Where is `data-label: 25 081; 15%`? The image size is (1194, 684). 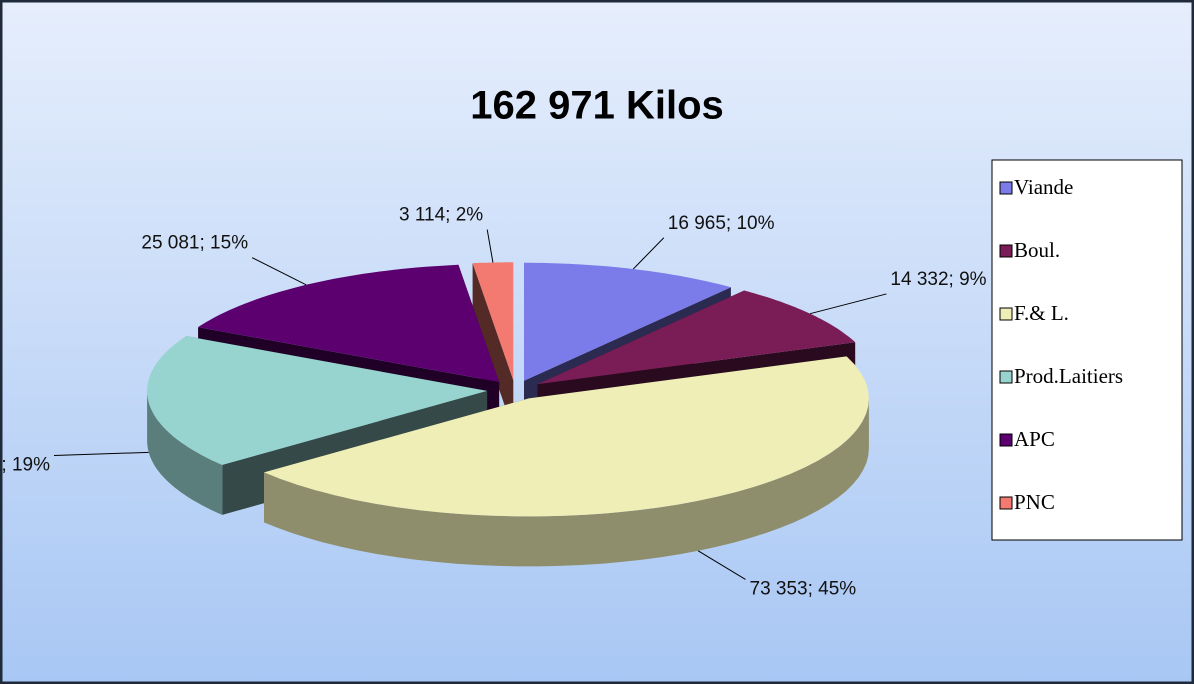
data-label: 25 081; 15% is located at coordinates (194, 243).